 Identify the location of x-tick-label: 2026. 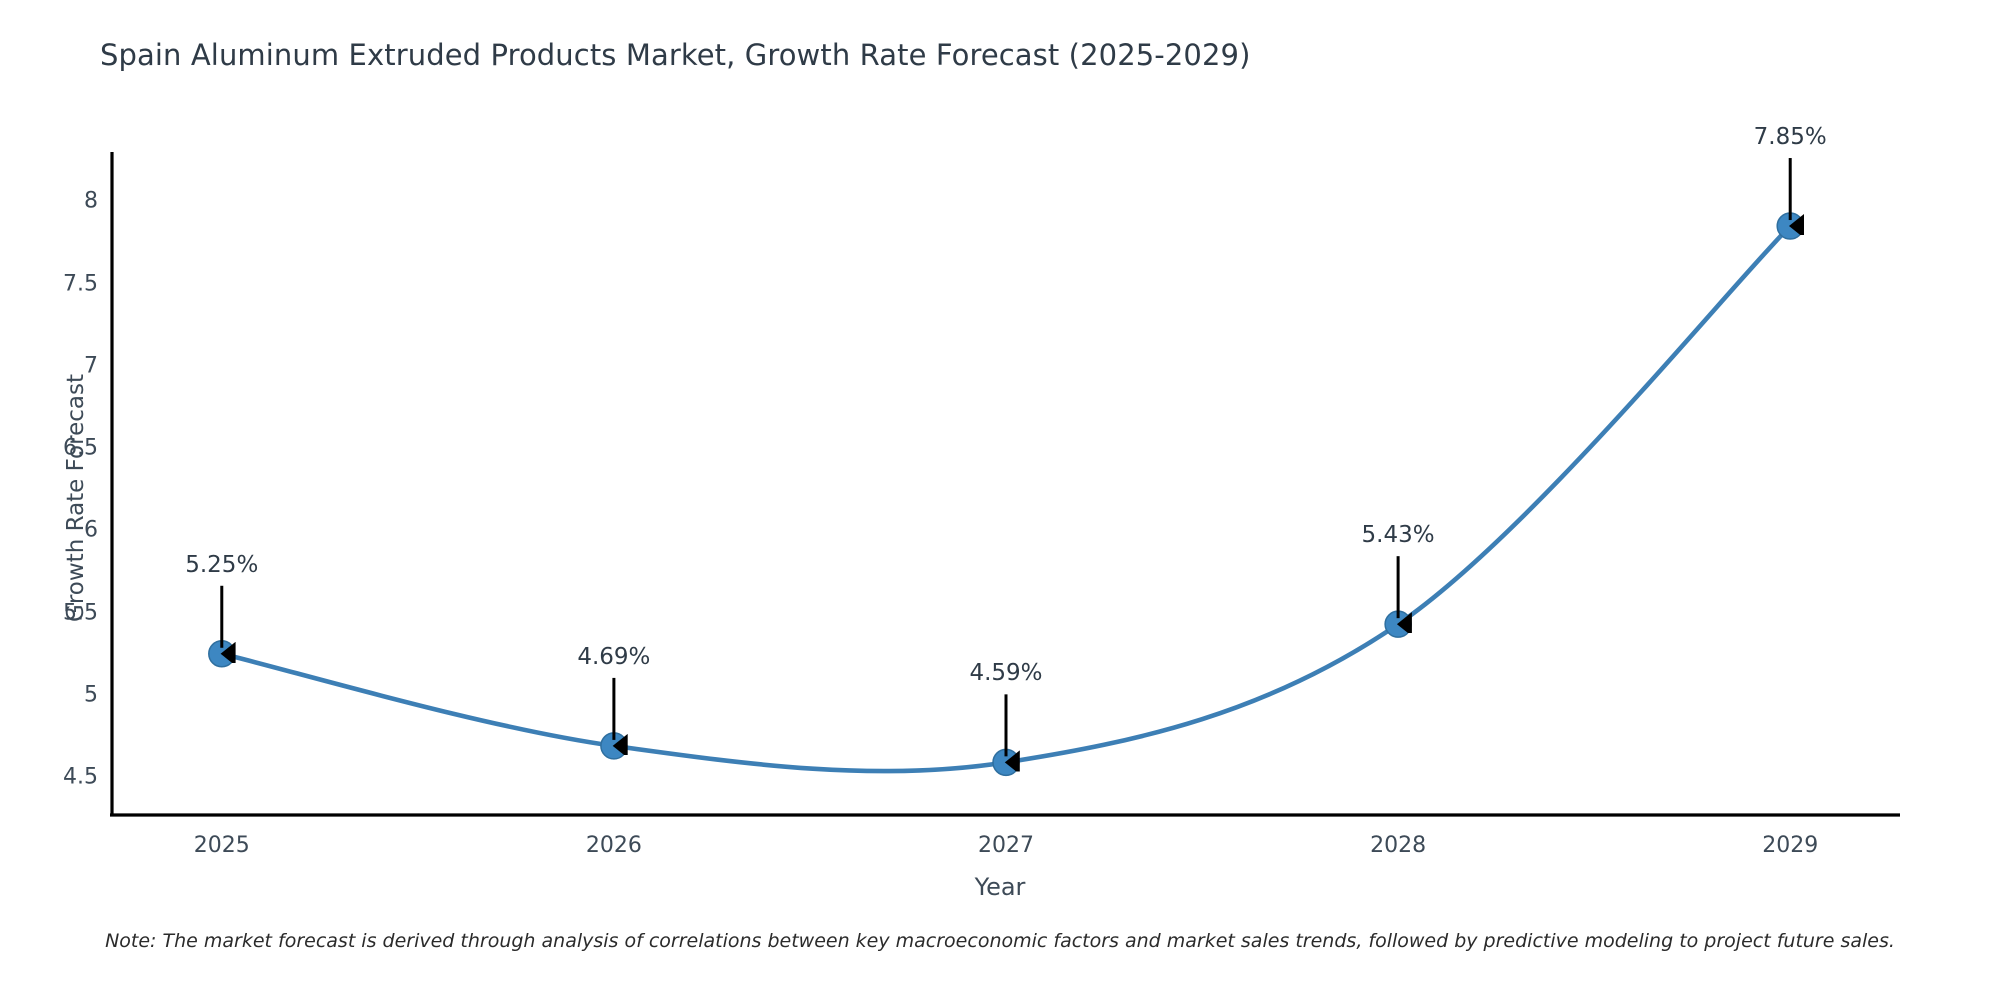
(613, 845).